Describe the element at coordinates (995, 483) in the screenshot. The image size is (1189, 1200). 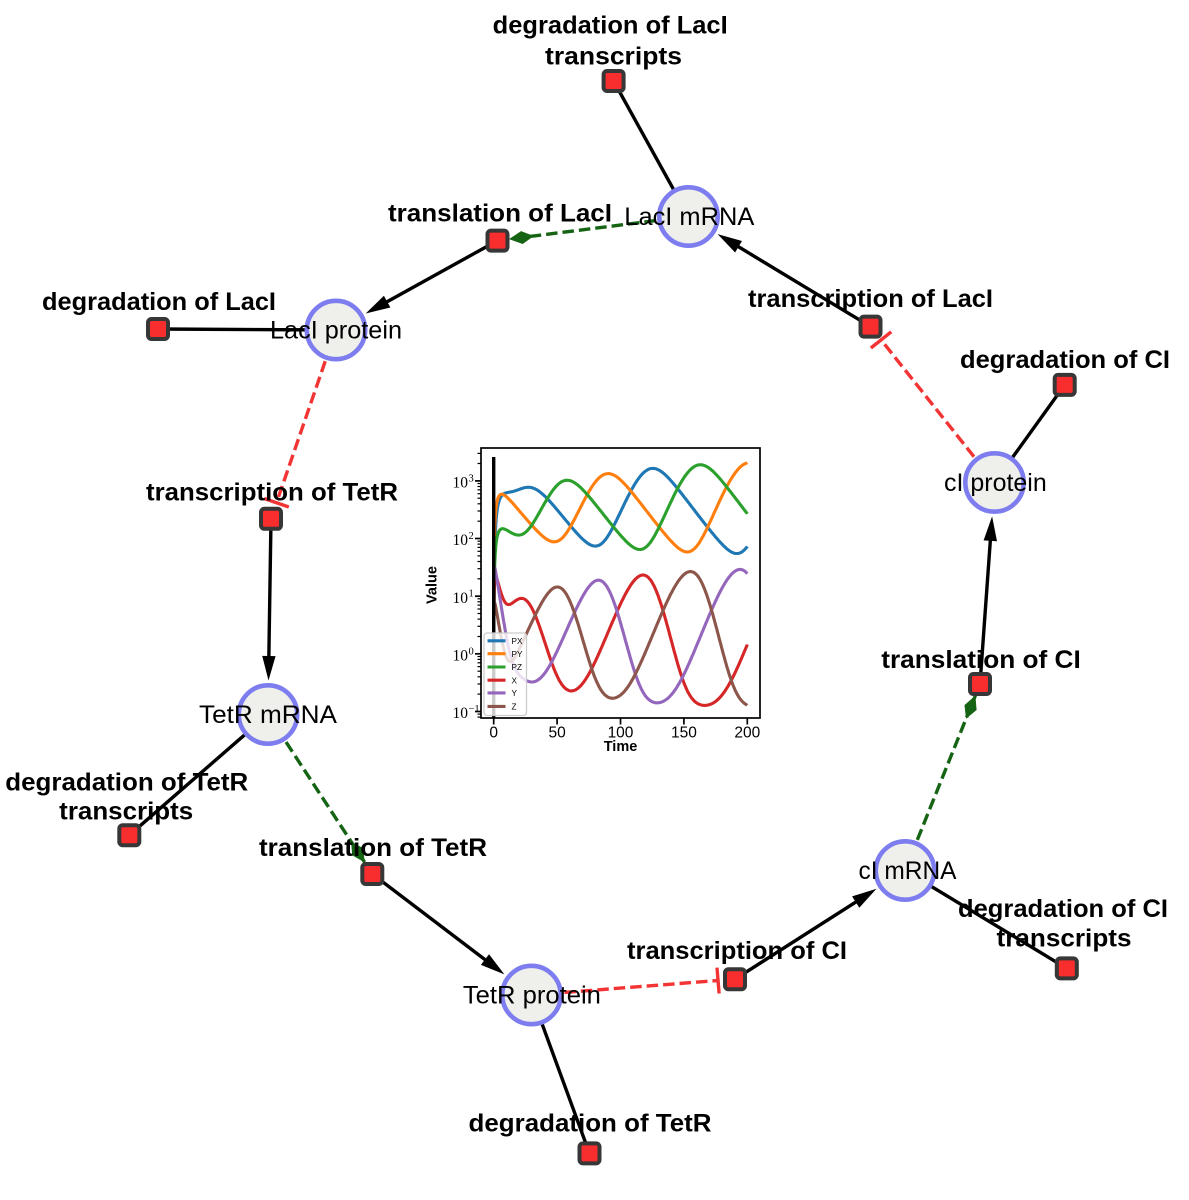
I see `svg-text: cI protein` at that location.